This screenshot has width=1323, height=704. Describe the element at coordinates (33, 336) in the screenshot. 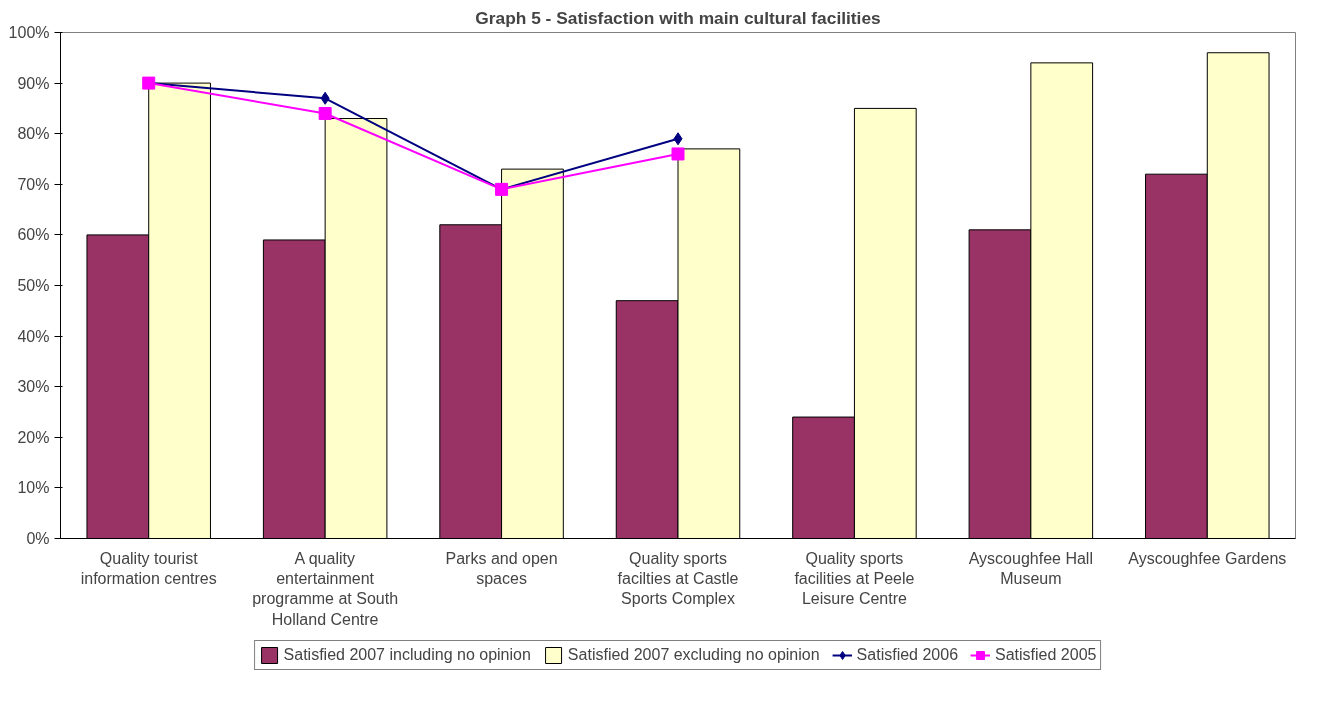

I see `y-tick-label: 40%` at that location.